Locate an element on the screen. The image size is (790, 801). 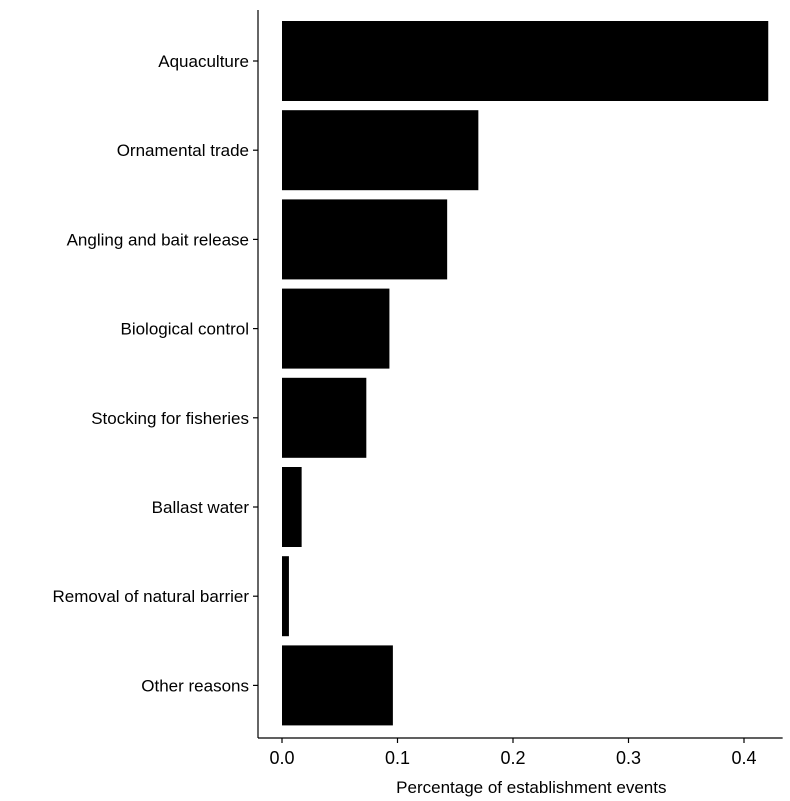
y-tick-label: Other reasons is located at coordinates (195, 685).